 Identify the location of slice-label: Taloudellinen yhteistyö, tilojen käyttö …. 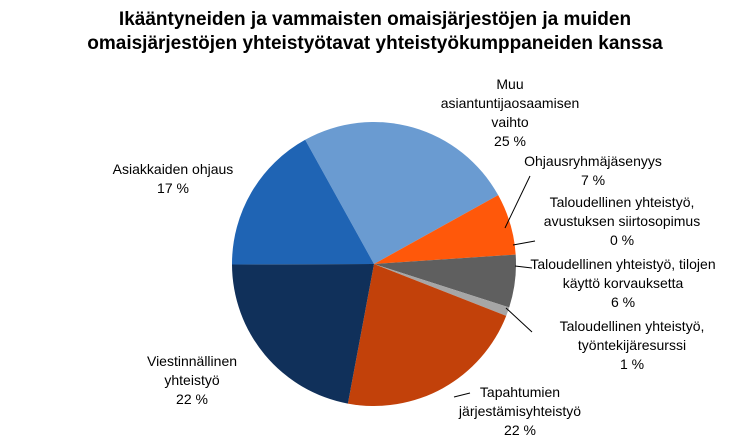
(623, 283).